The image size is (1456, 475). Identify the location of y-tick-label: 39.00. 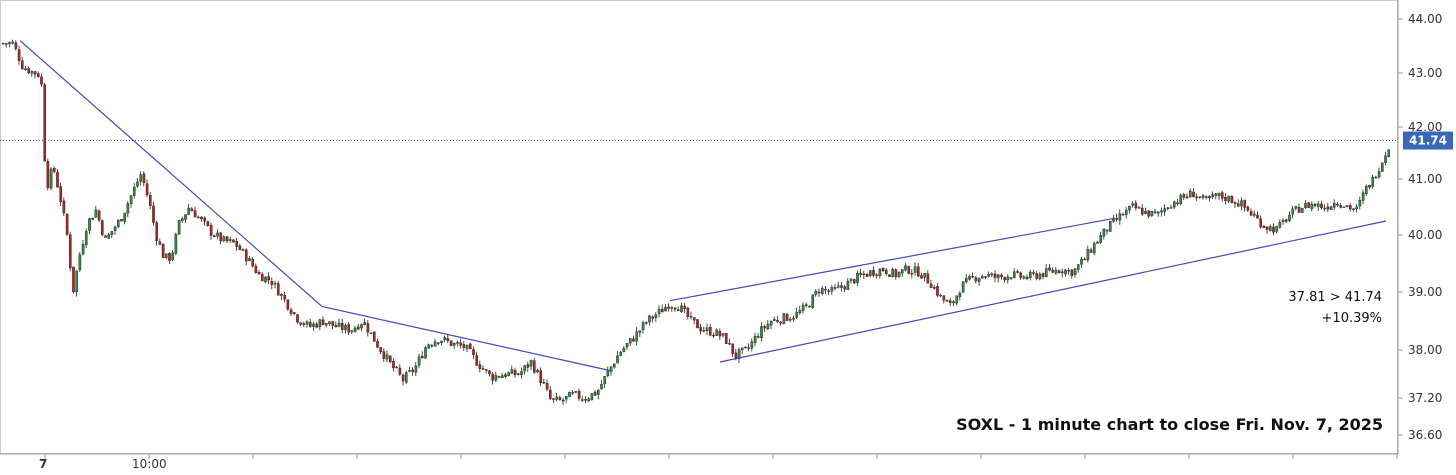
(1425, 292).